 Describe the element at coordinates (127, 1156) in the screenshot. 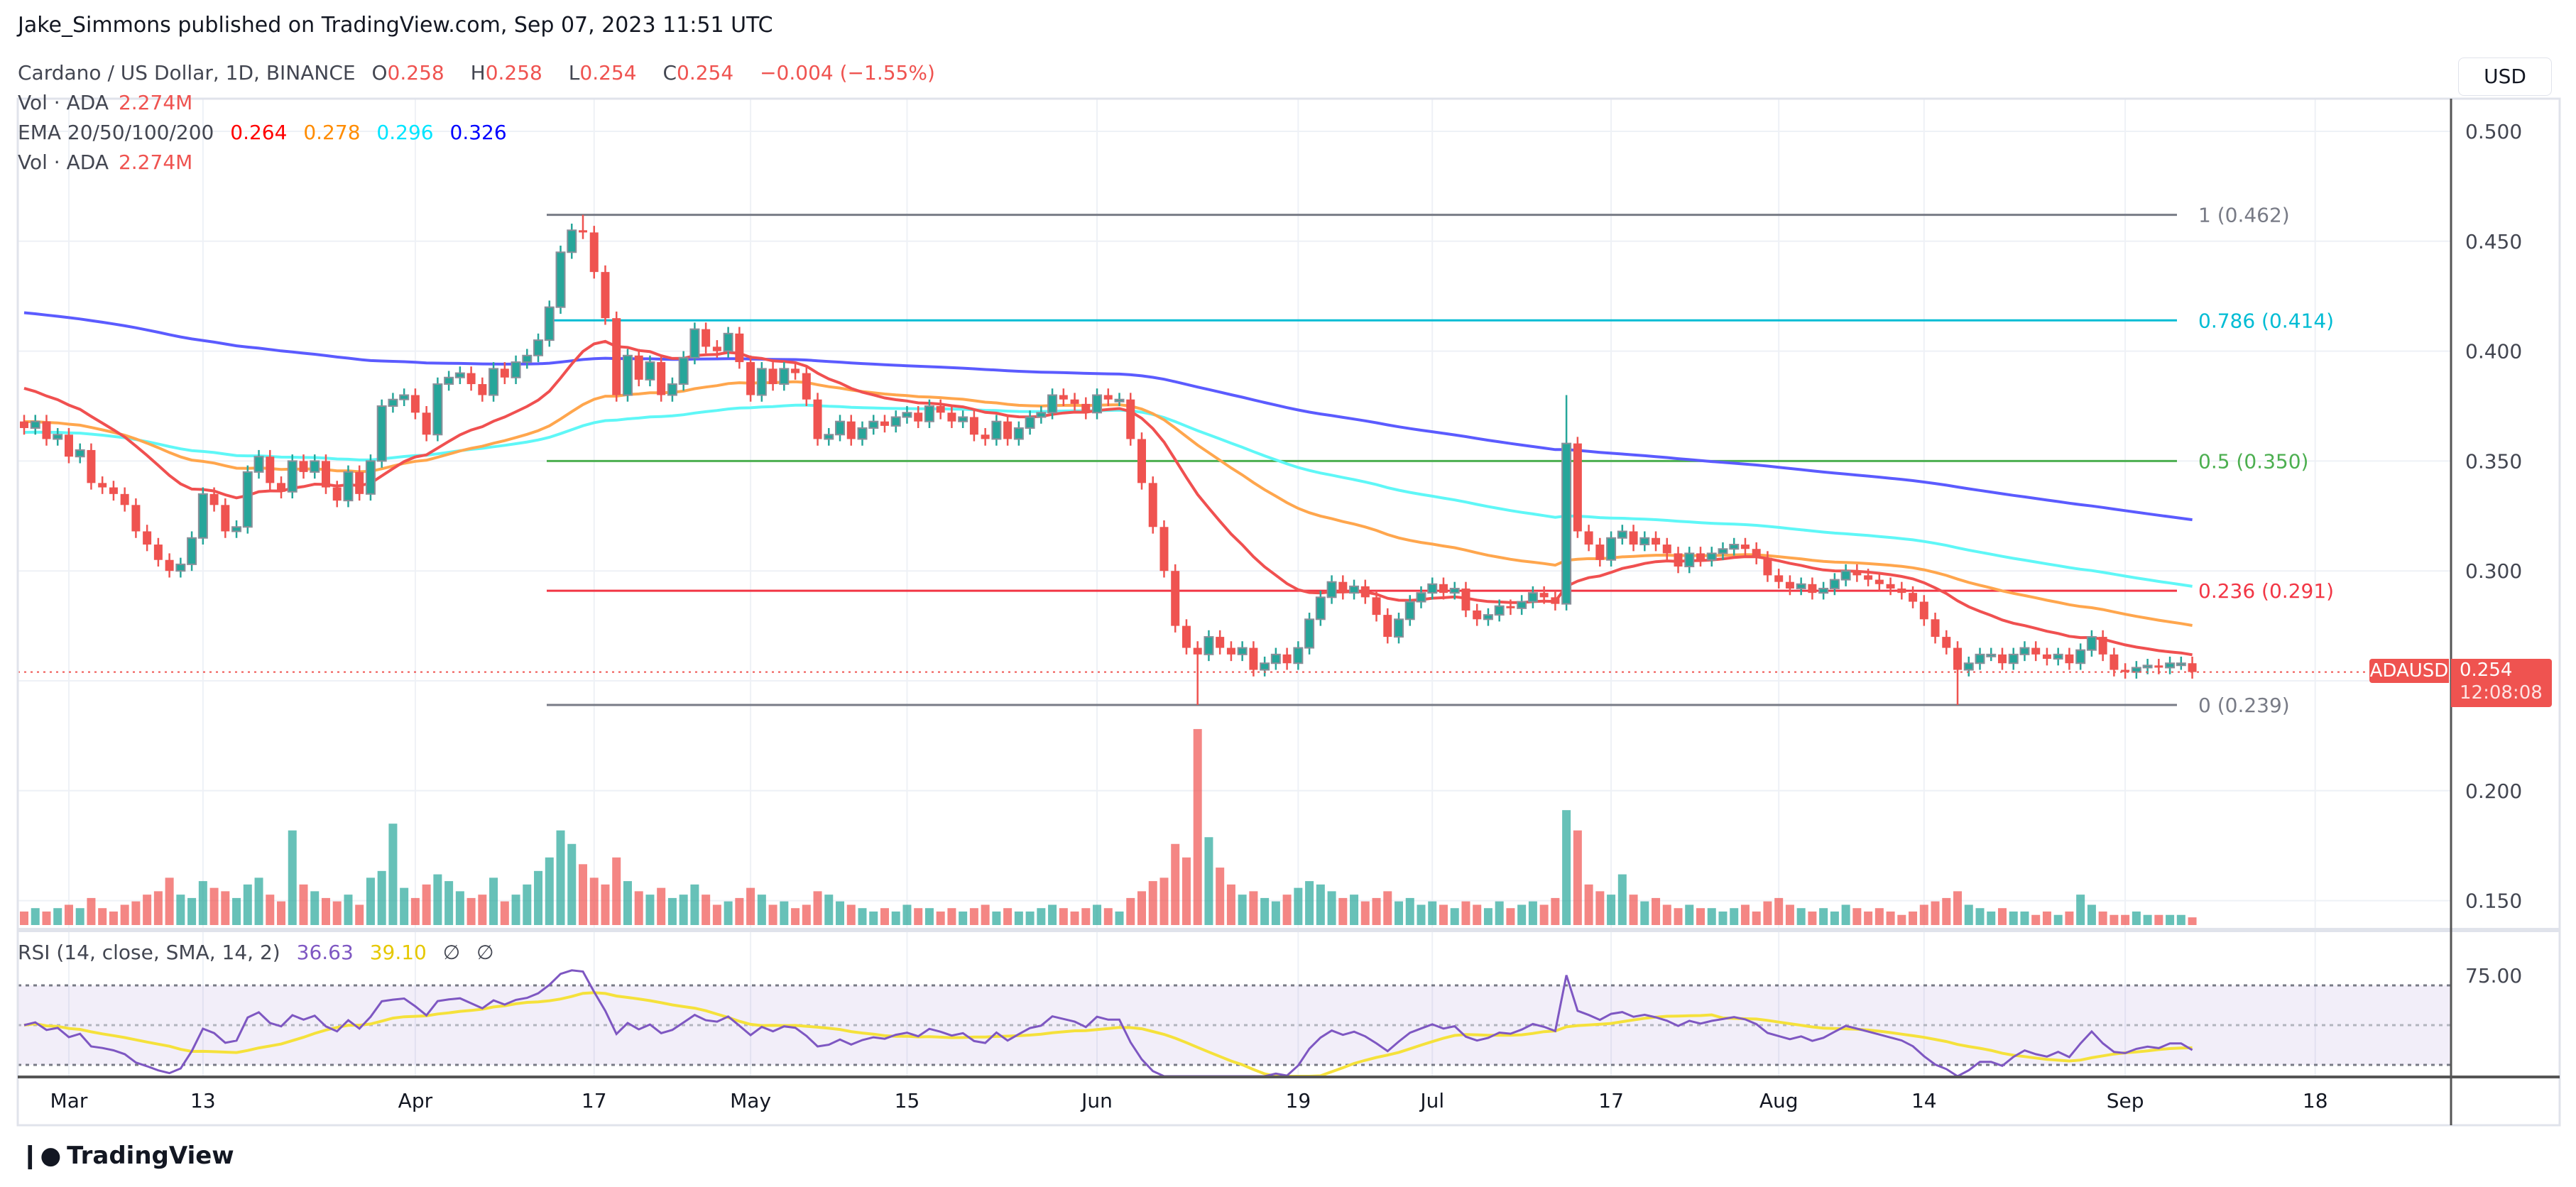

I see `tradingview-footer: ❙● TradingView` at that location.